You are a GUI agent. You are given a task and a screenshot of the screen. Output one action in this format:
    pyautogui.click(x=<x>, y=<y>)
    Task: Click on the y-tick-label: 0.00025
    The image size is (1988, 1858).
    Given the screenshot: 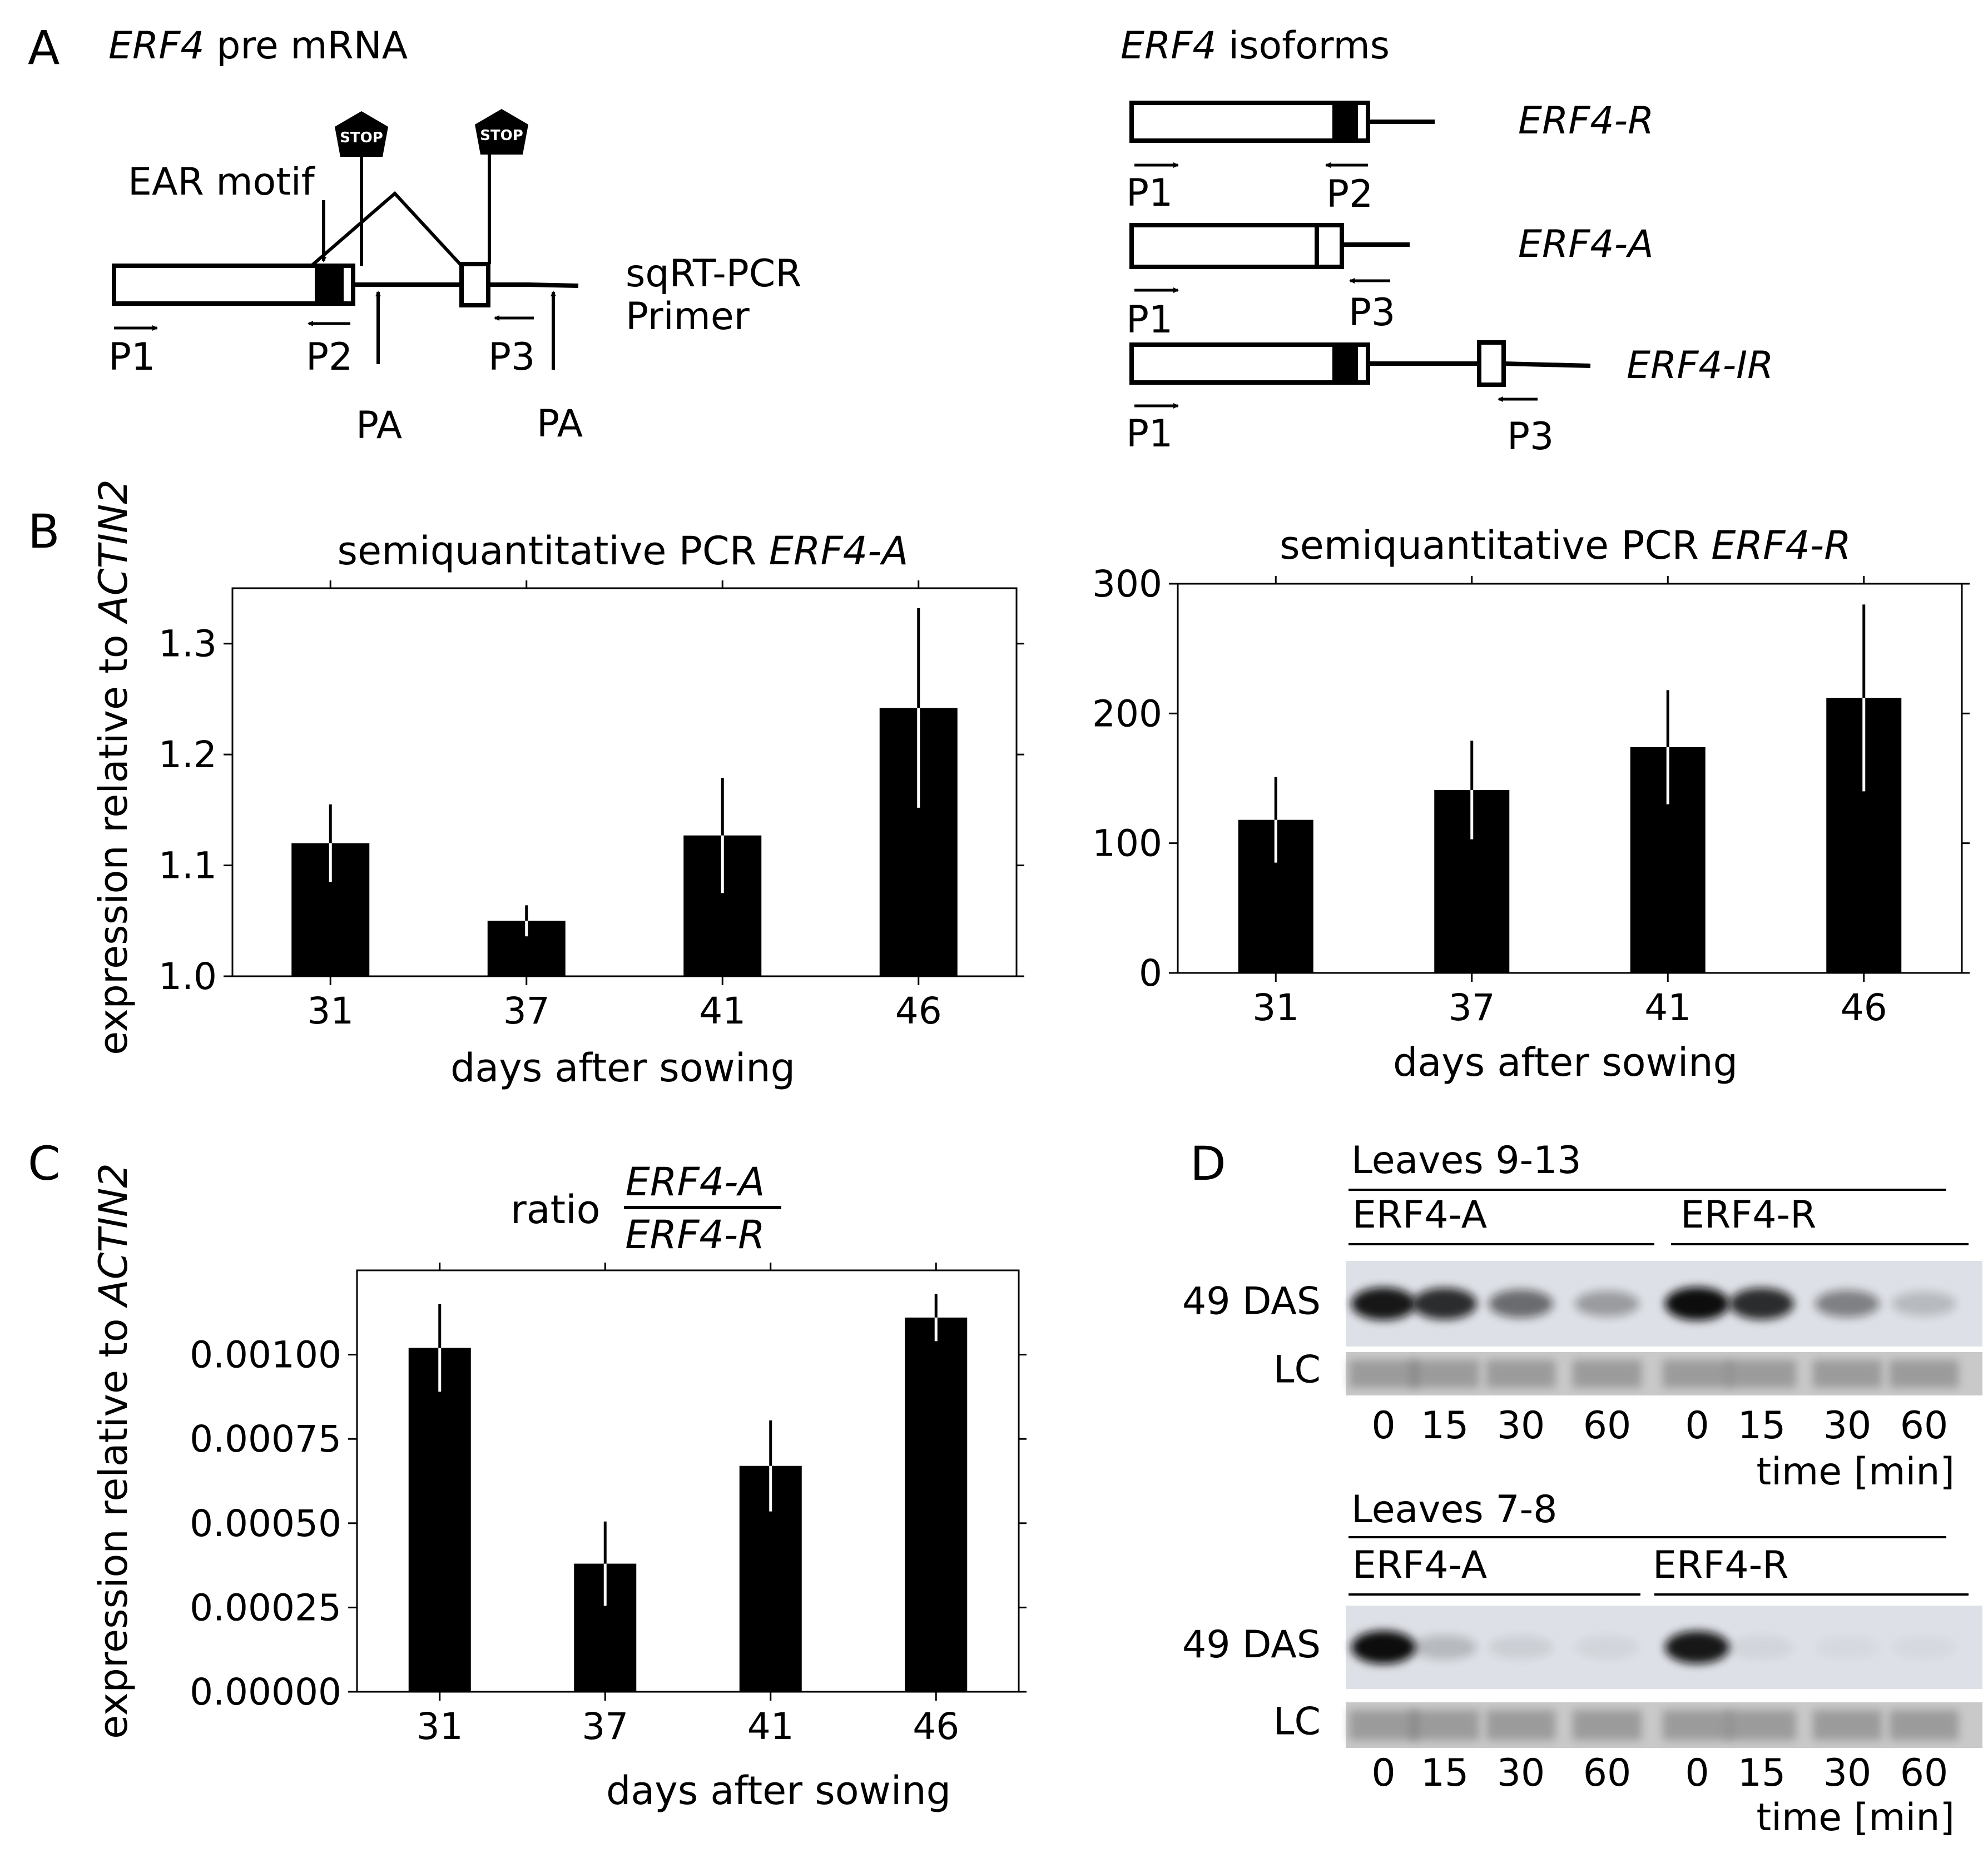 What is the action you would take?
    pyautogui.click(x=265, y=1607)
    